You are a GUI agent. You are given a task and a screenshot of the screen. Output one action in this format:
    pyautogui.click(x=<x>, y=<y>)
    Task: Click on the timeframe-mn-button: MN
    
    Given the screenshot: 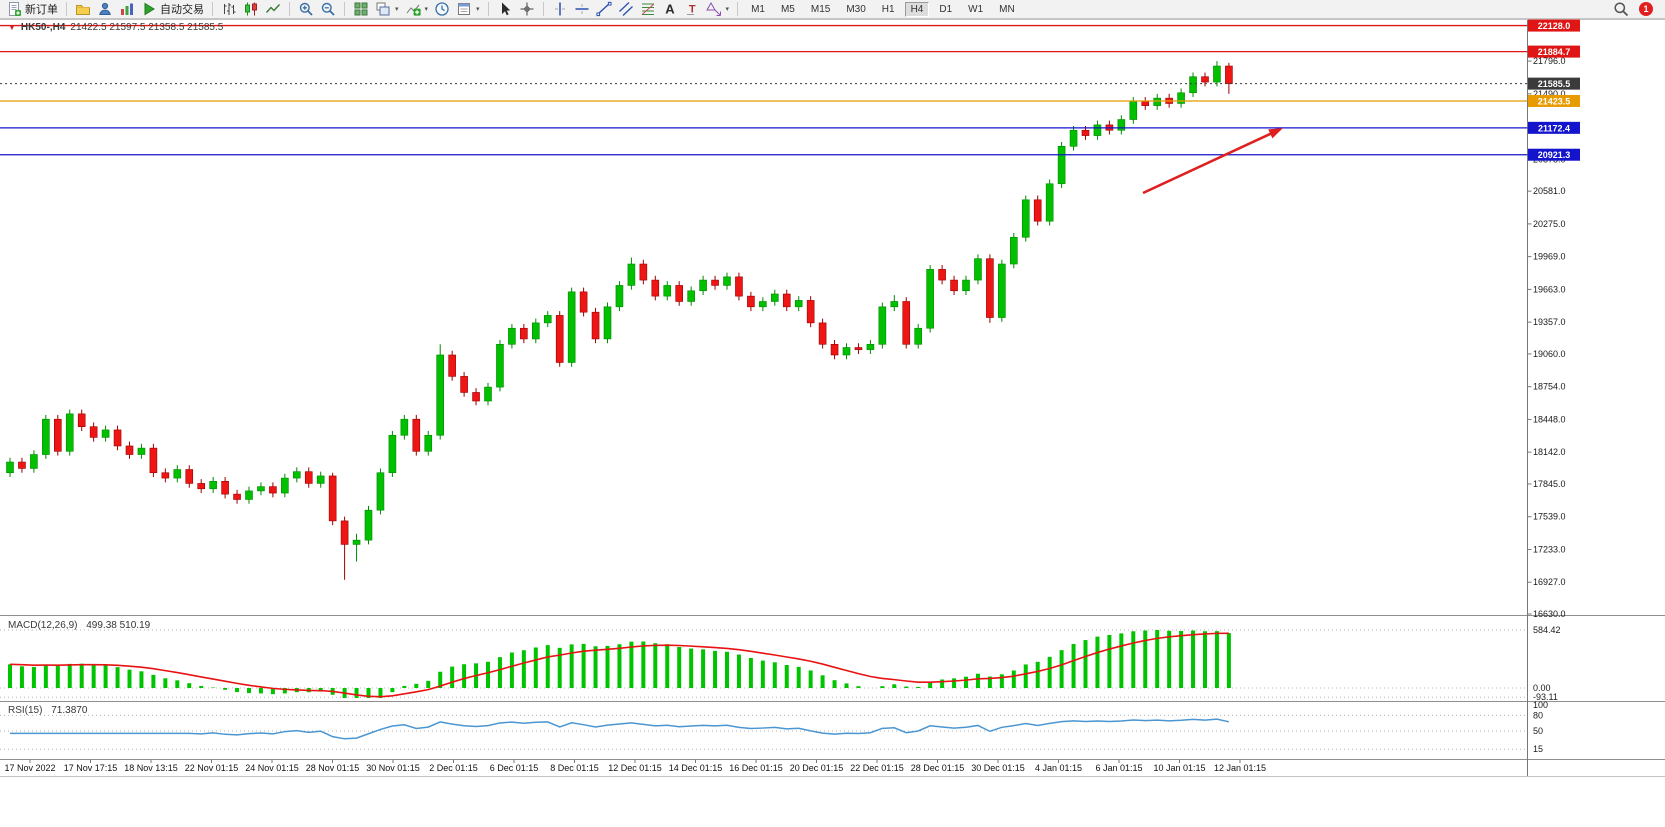 What is the action you would take?
    pyautogui.click(x=1007, y=9)
    